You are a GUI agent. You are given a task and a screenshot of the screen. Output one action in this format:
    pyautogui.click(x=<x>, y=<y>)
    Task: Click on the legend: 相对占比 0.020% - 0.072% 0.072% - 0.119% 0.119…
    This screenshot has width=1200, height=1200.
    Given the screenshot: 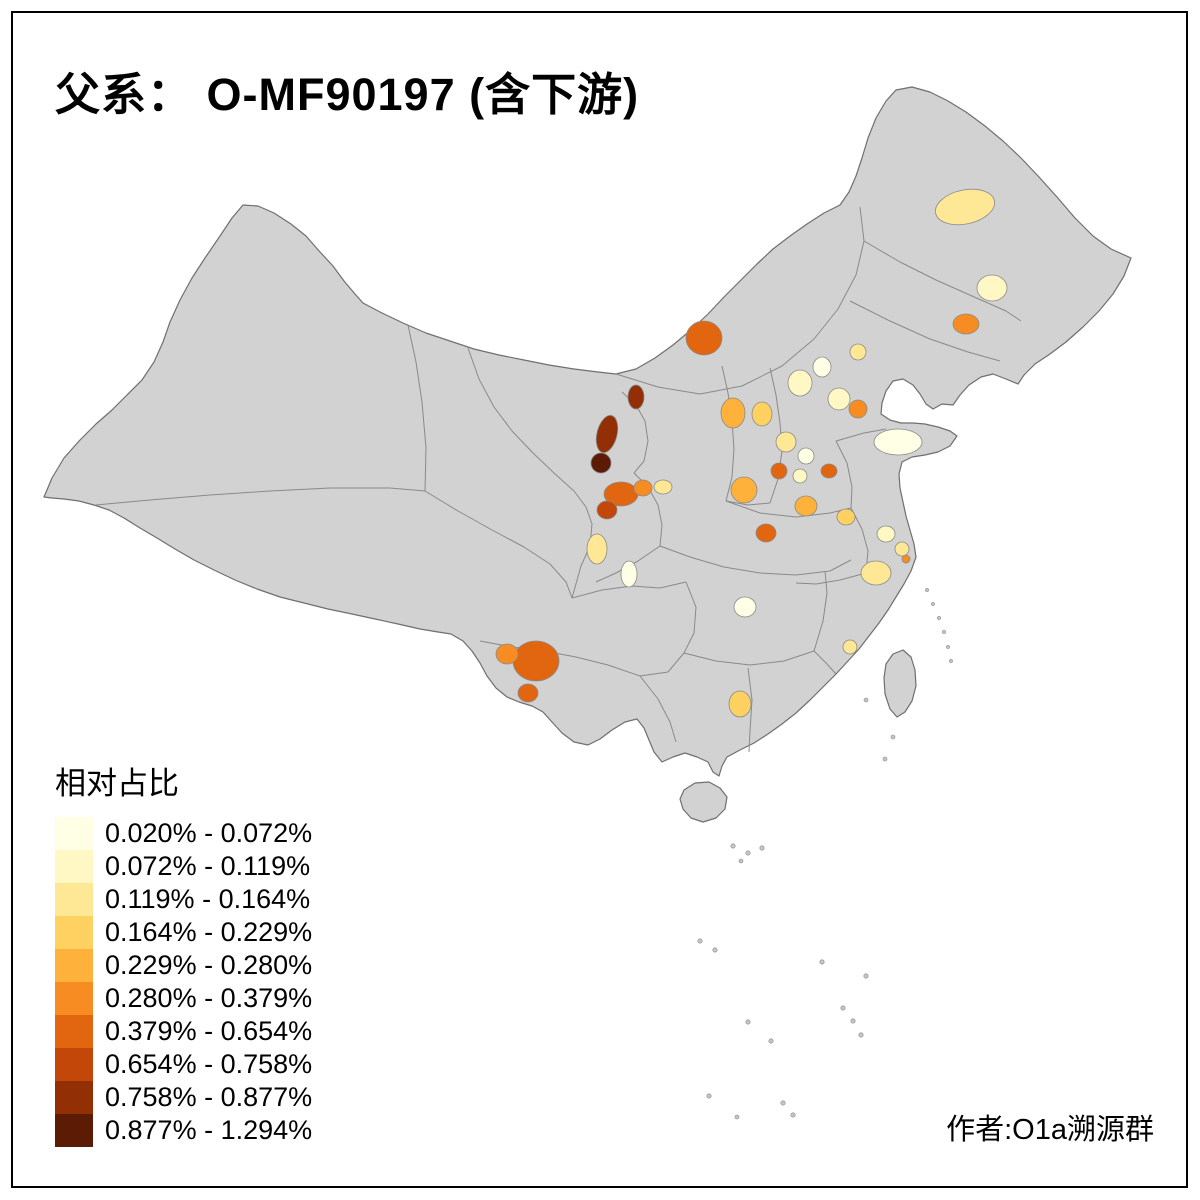 What is the action you would take?
    pyautogui.click(x=183, y=952)
    